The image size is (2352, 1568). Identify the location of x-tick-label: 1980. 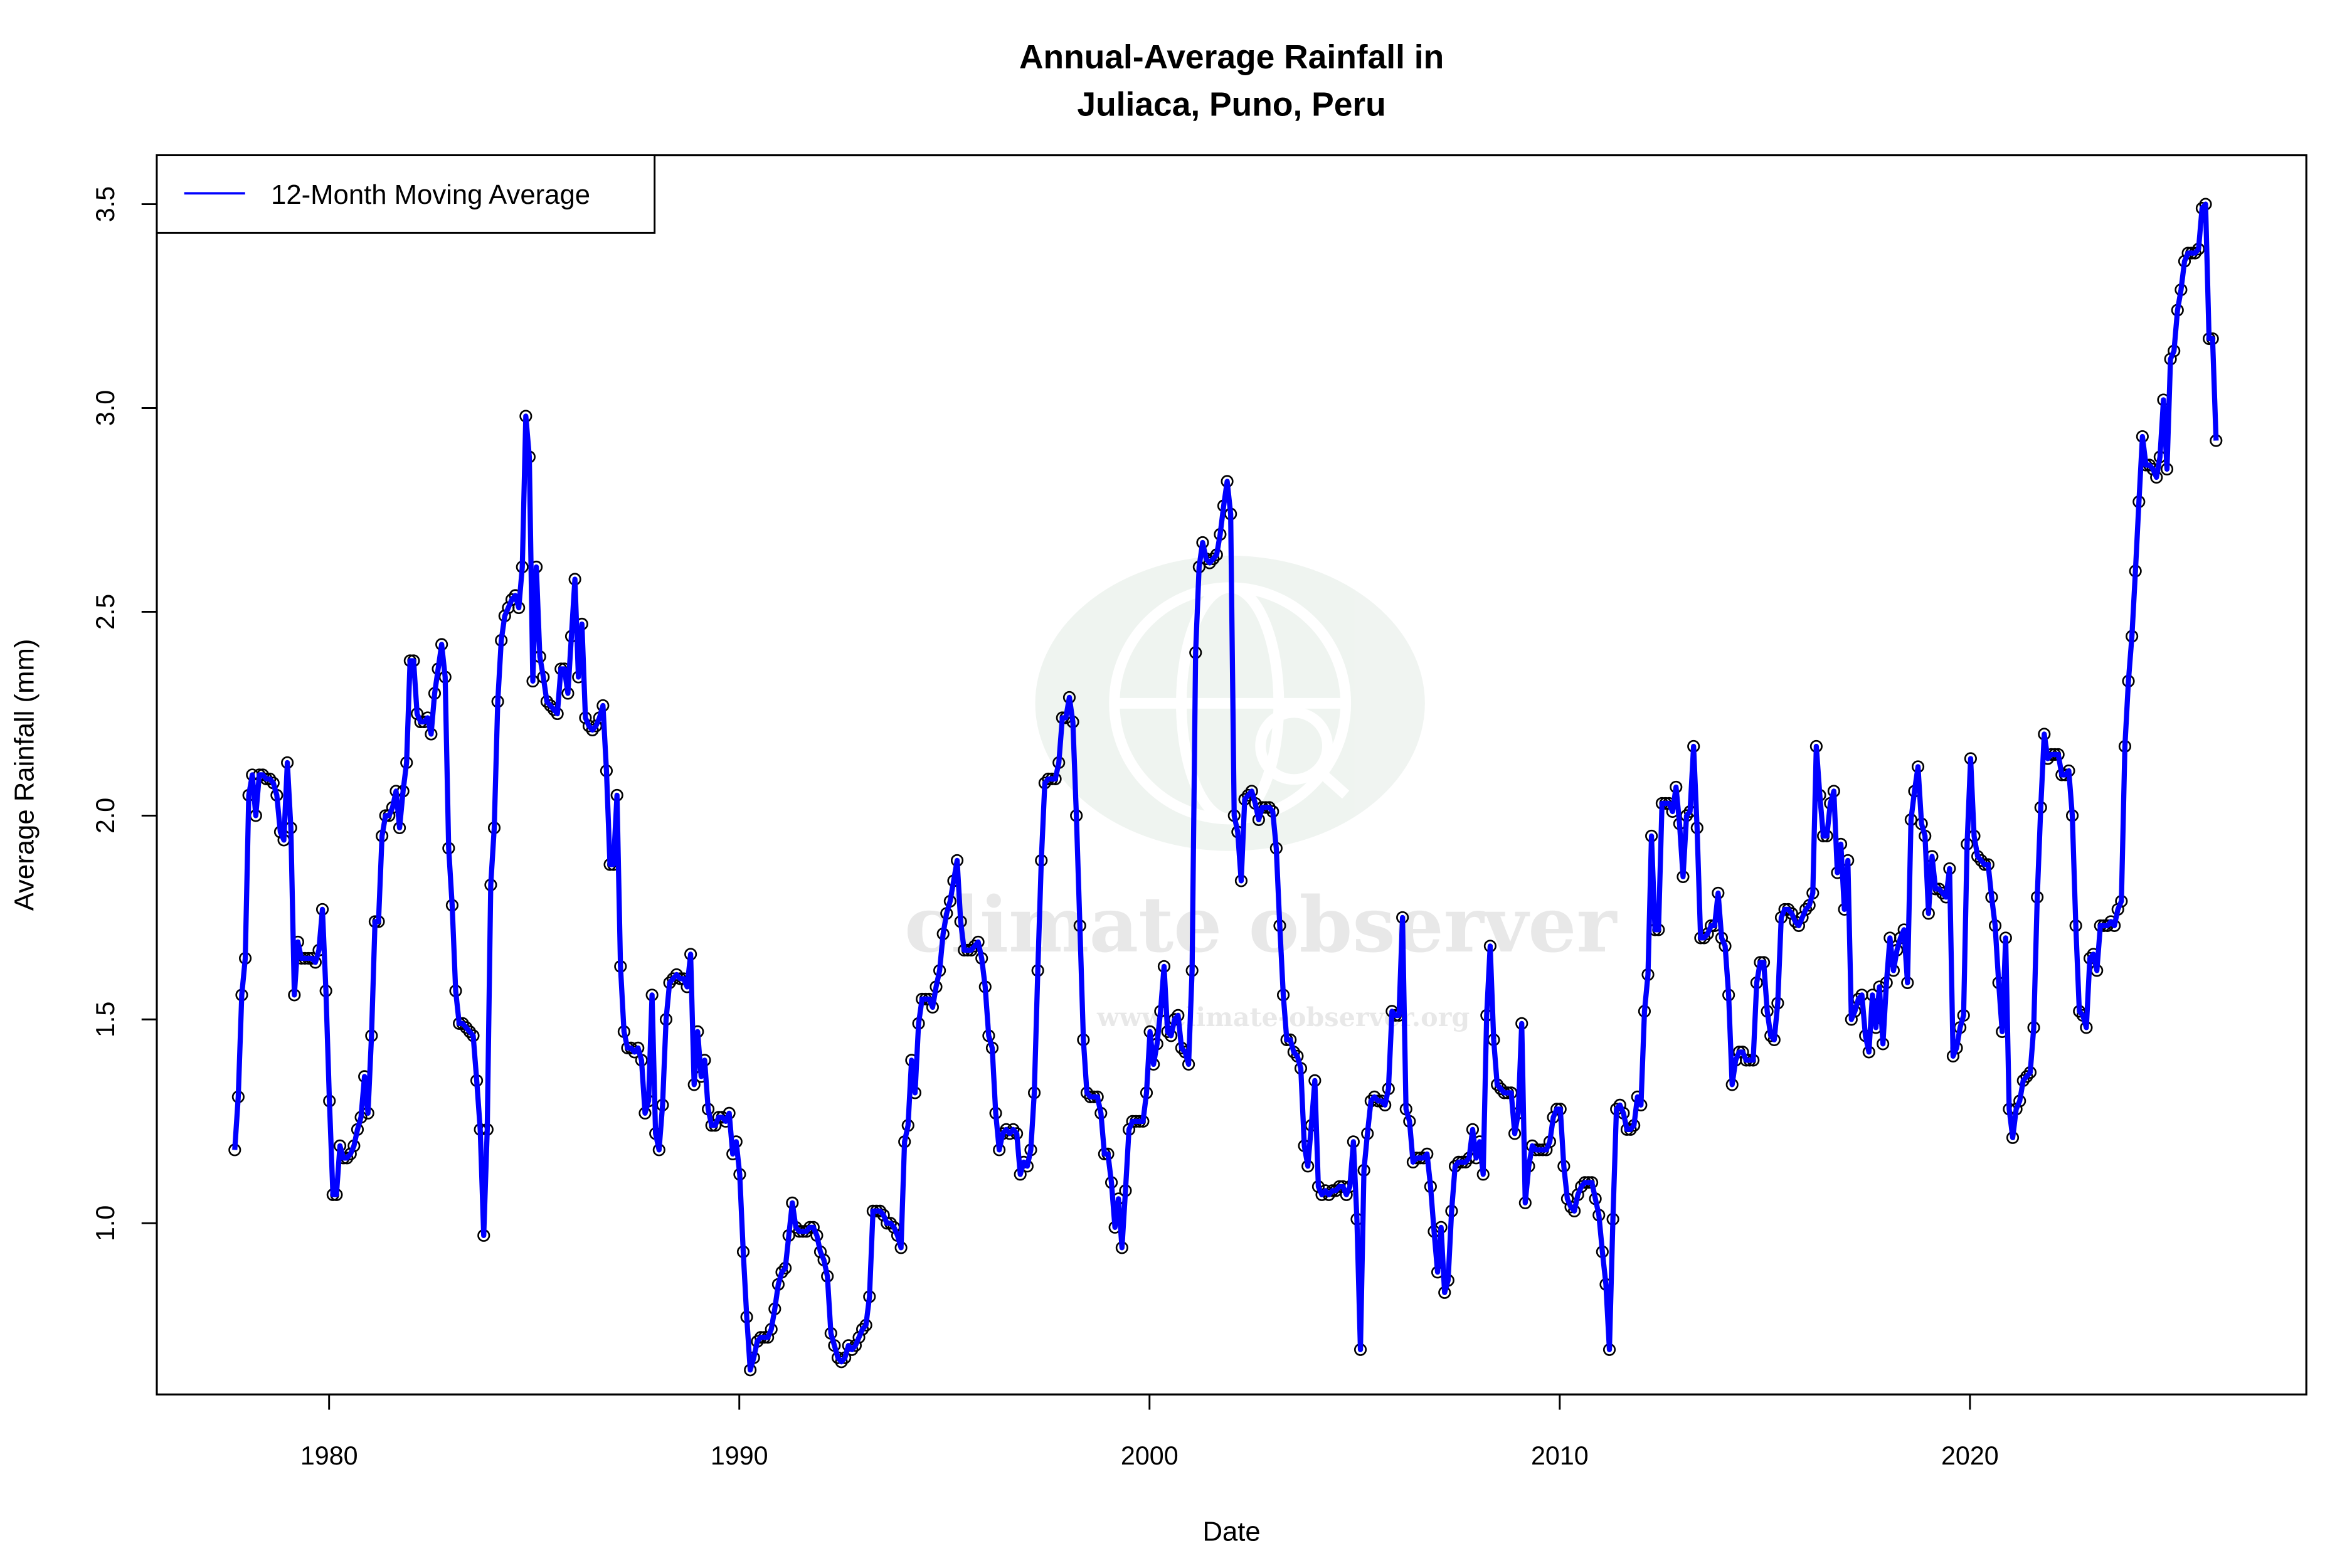
(329, 1456).